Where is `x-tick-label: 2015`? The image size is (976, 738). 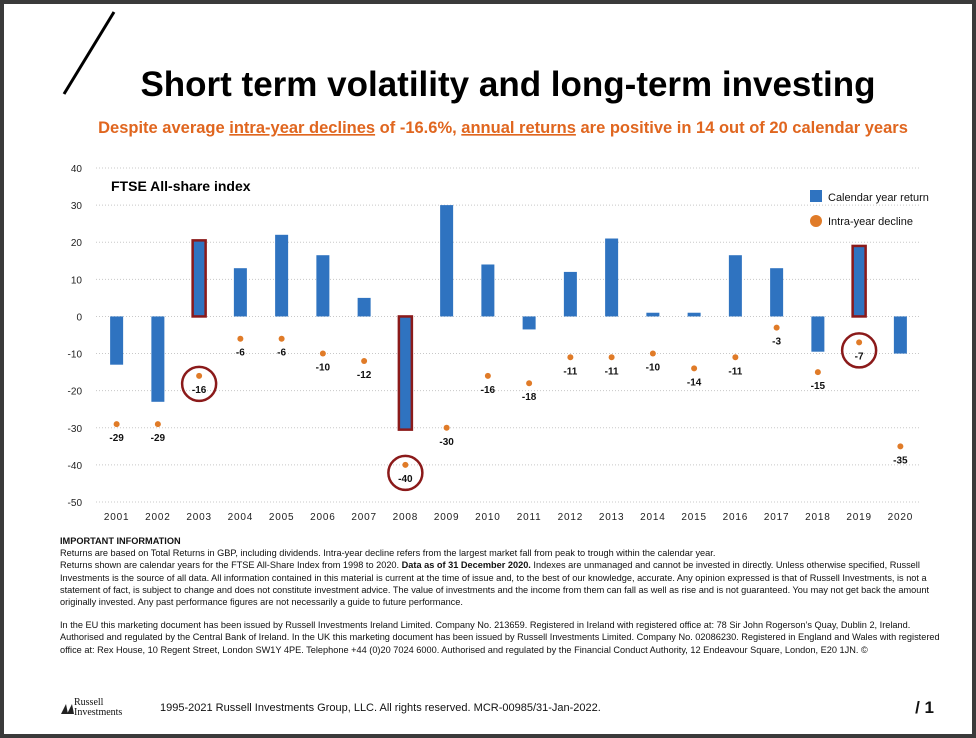
x-tick-label: 2015 is located at coordinates (693, 517).